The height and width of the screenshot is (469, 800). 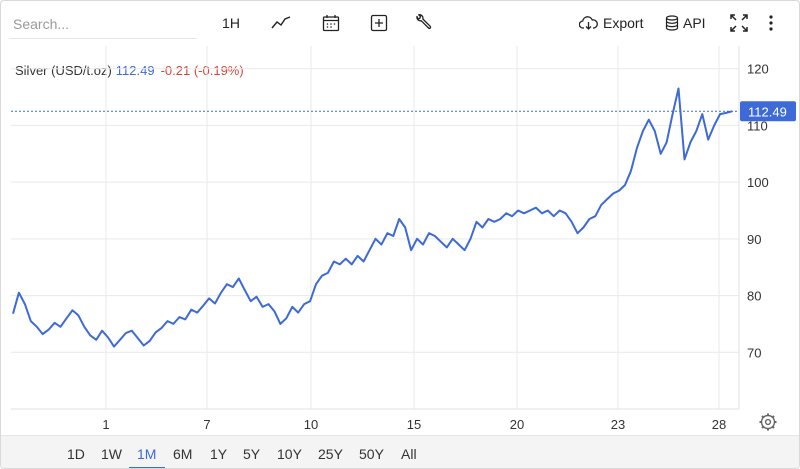 What do you see at coordinates (757, 125) in the screenshot?
I see `y-tick-label: 110` at bounding box center [757, 125].